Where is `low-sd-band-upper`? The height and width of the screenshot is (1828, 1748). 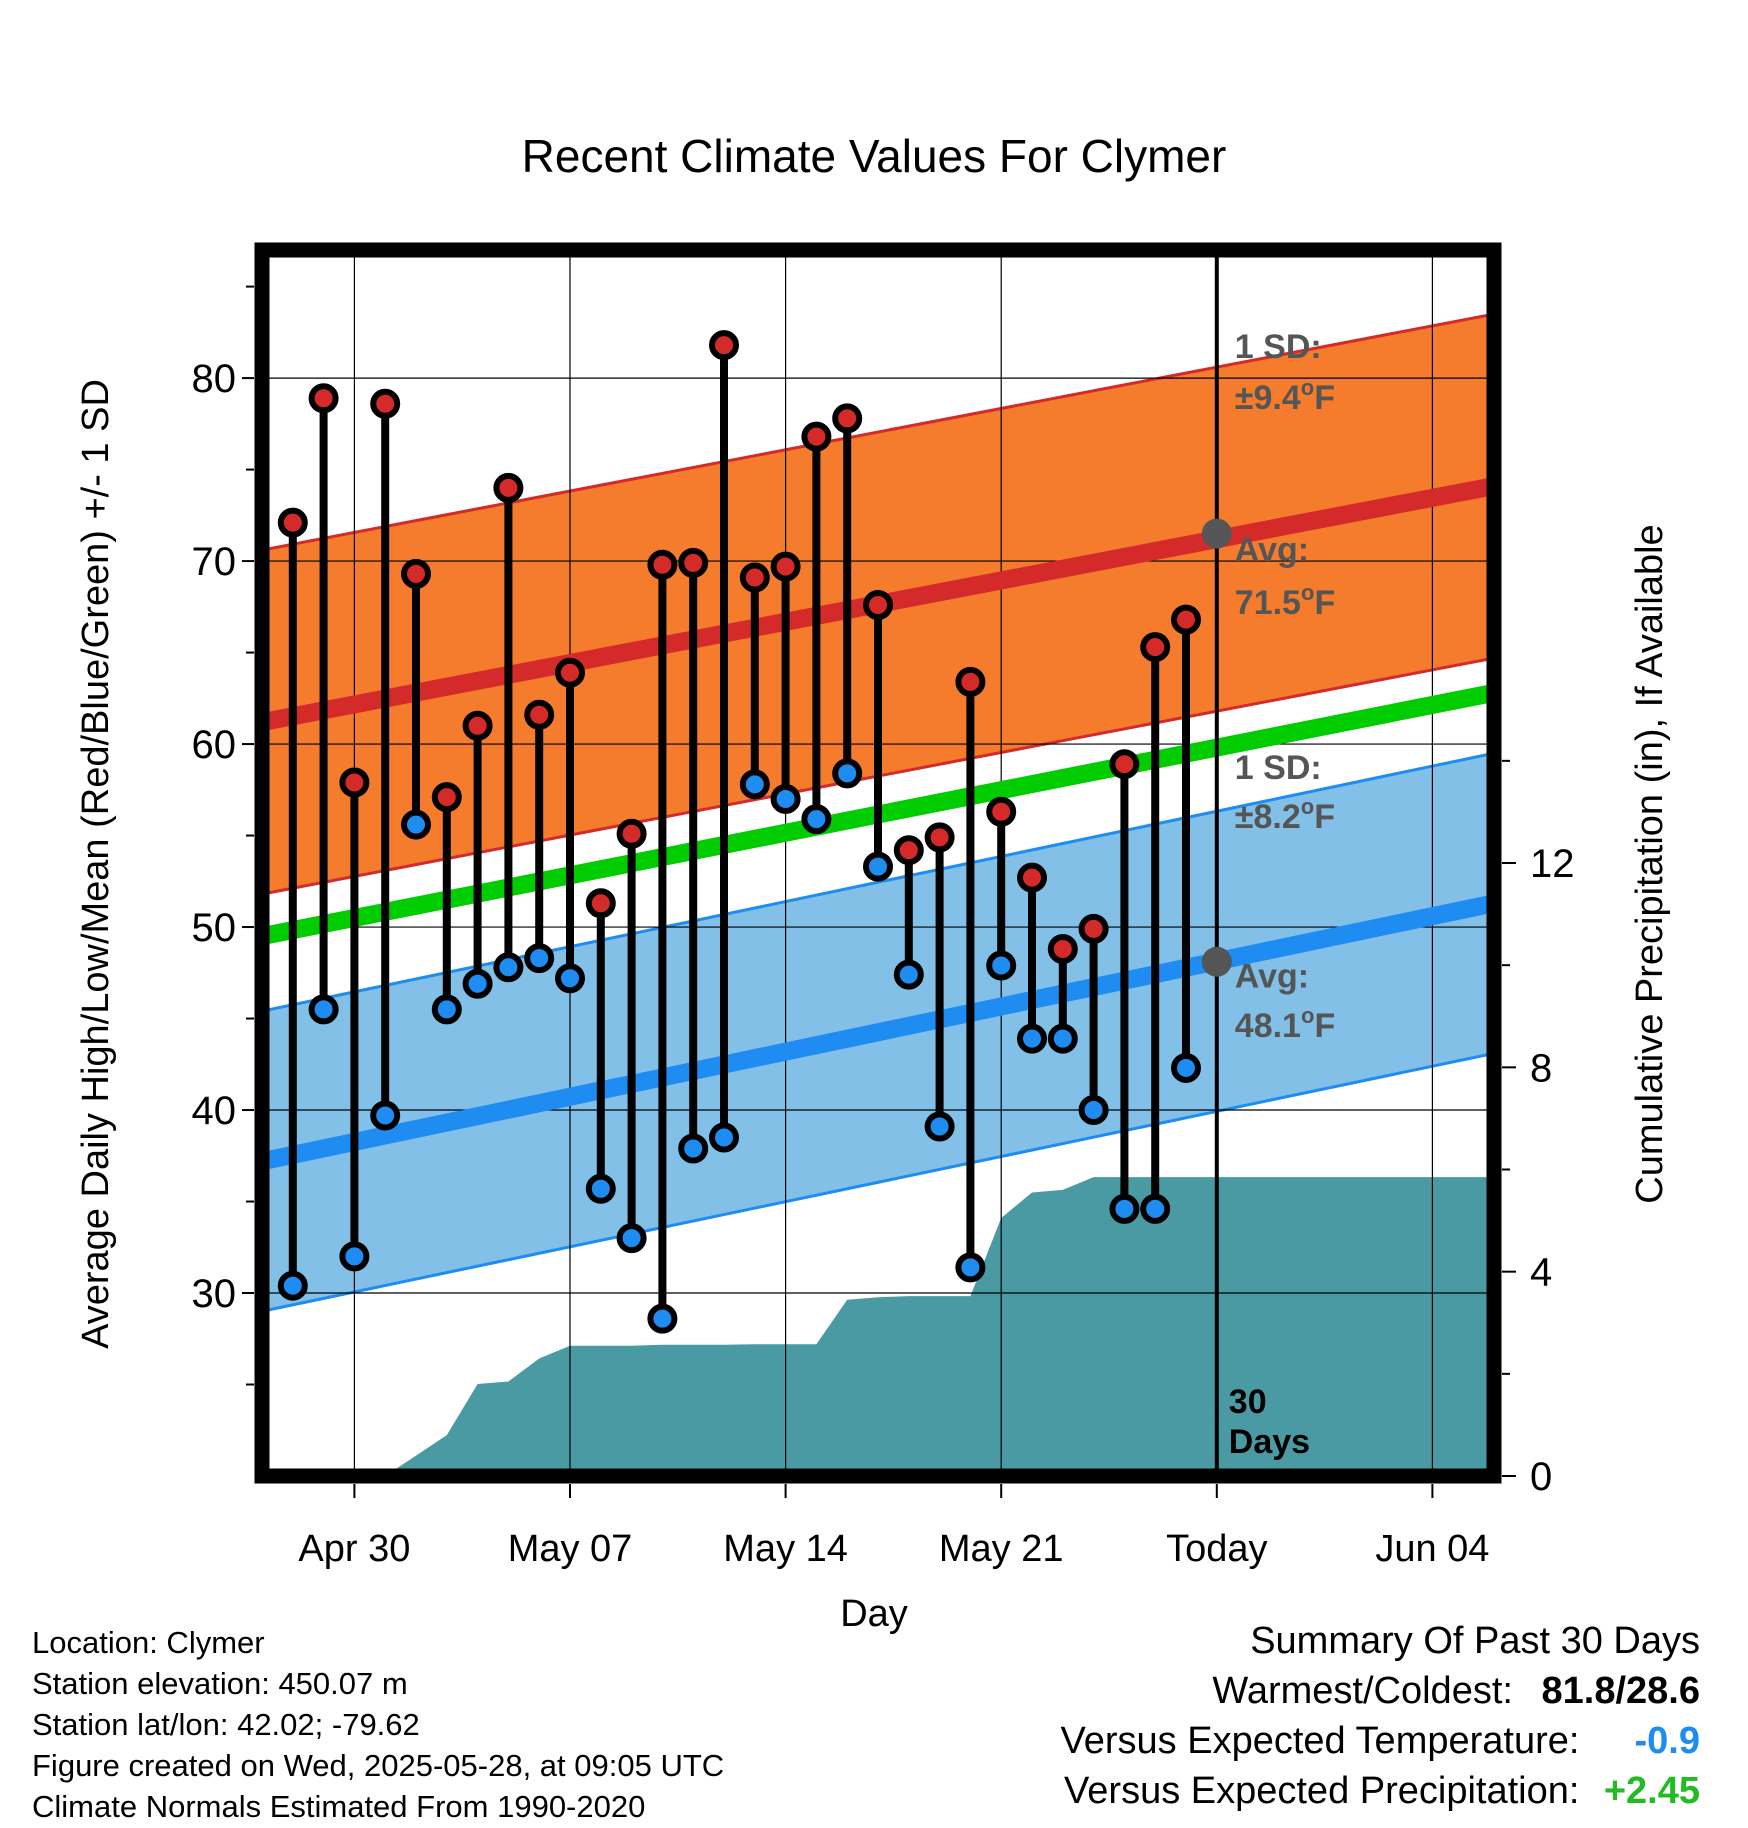
low-sd-band-upper is located at coordinates (878, 882).